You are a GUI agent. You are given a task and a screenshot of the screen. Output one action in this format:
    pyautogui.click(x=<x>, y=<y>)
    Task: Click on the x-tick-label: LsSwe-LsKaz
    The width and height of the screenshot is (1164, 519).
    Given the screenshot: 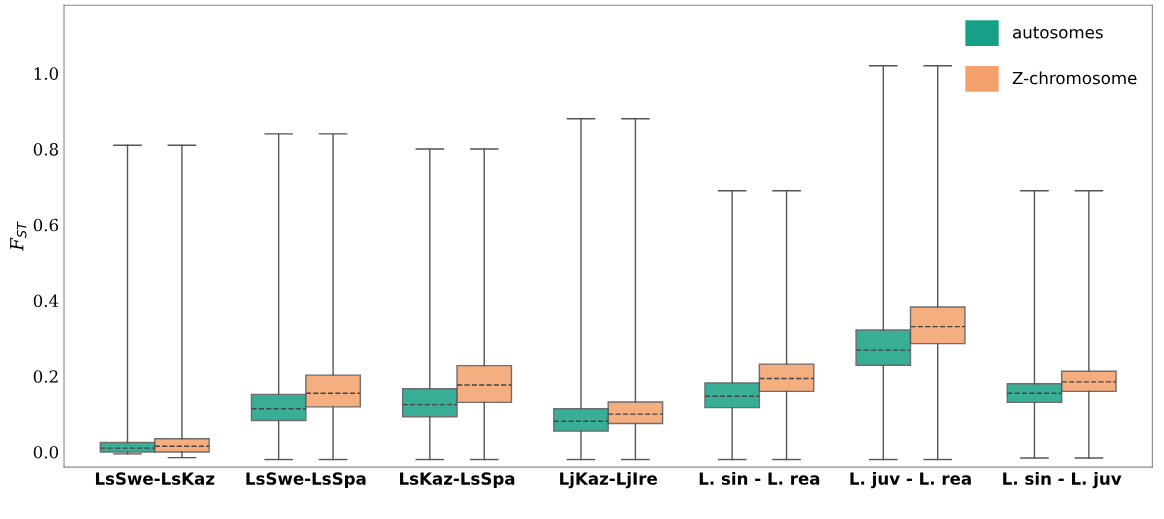 What is the action you would take?
    pyautogui.click(x=155, y=478)
    